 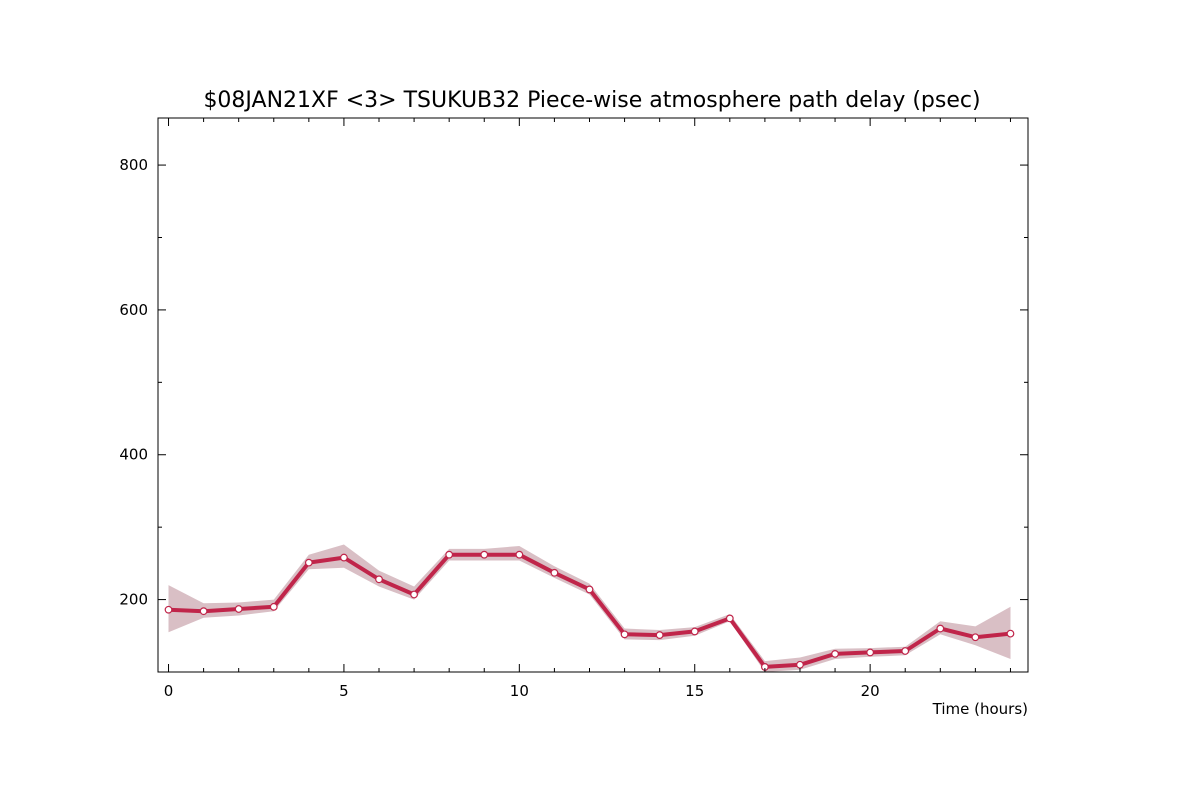 What do you see at coordinates (870, 691) in the screenshot?
I see `x-tick-label: 20` at bounding box center [870, 691].